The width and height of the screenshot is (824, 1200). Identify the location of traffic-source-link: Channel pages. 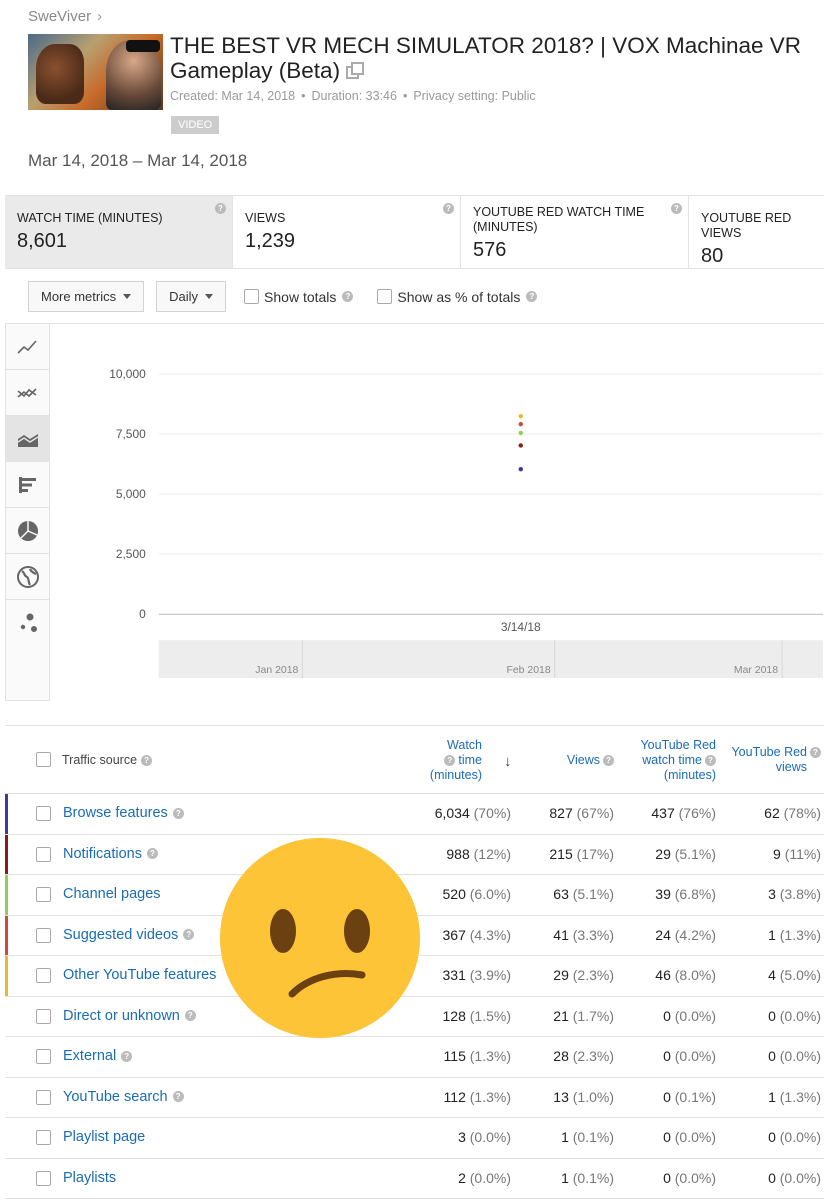
(112, 894).